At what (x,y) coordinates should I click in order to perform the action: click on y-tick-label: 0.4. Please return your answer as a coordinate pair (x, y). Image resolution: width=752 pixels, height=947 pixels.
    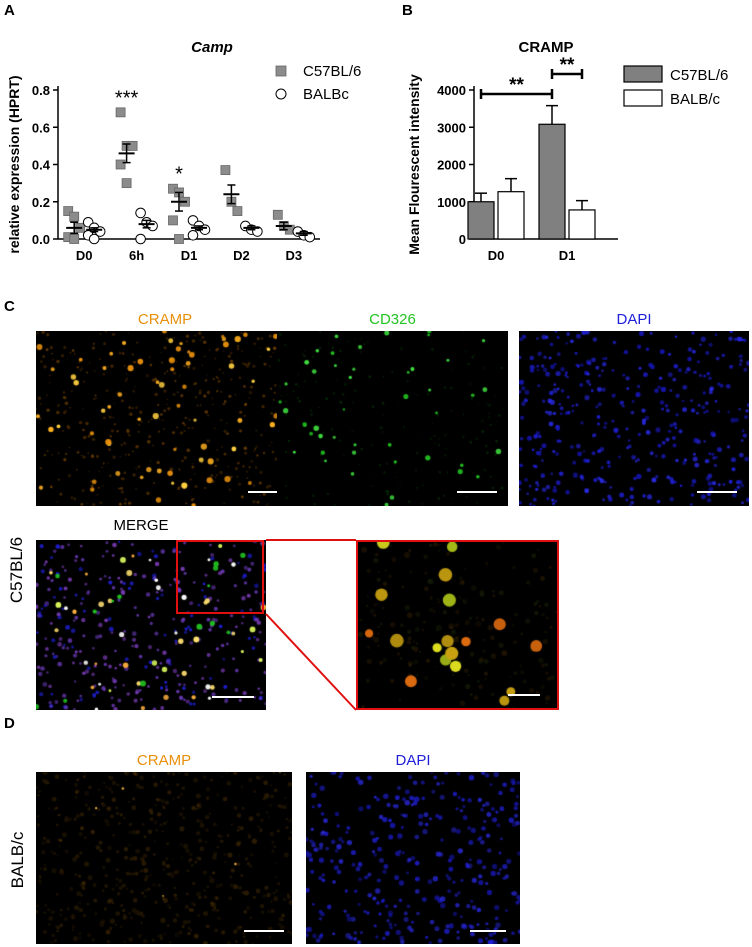
    Looking at the image, I should click on (41, 165).